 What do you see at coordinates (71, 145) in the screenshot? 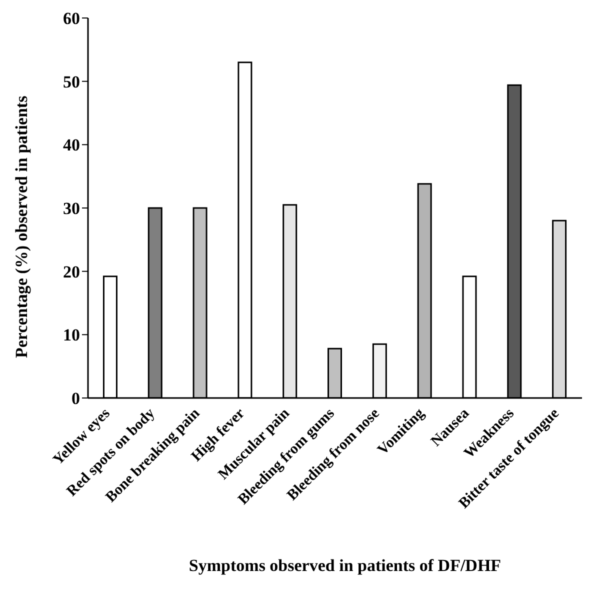
I see `y-tick-label: 40` at bounding box center [71, 145].